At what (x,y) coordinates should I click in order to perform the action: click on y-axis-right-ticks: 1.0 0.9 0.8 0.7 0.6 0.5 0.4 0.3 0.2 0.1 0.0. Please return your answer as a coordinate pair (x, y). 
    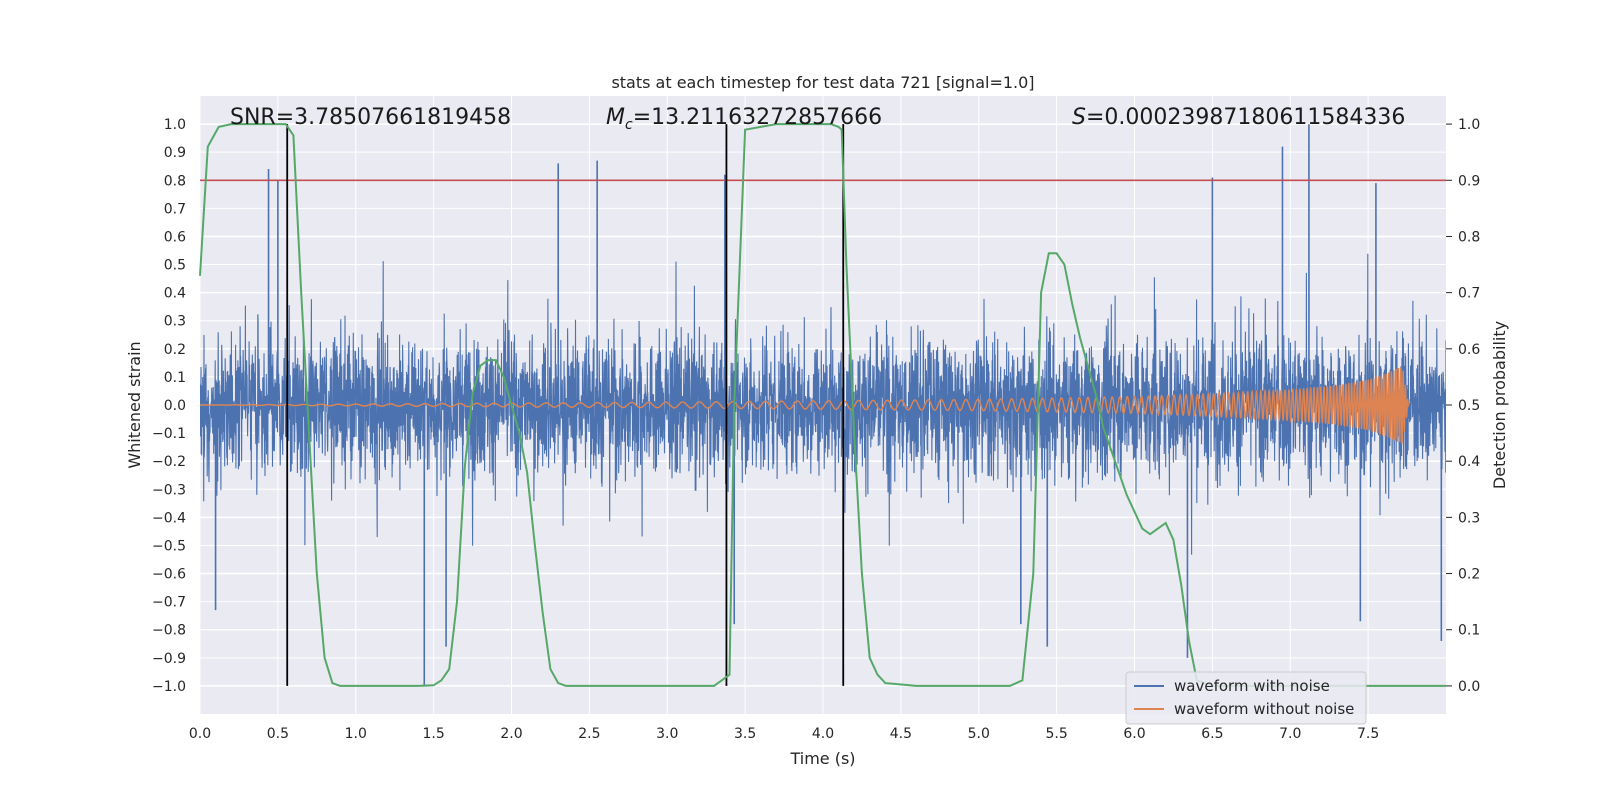
    Looking at the image, I should click on (1463, 406).